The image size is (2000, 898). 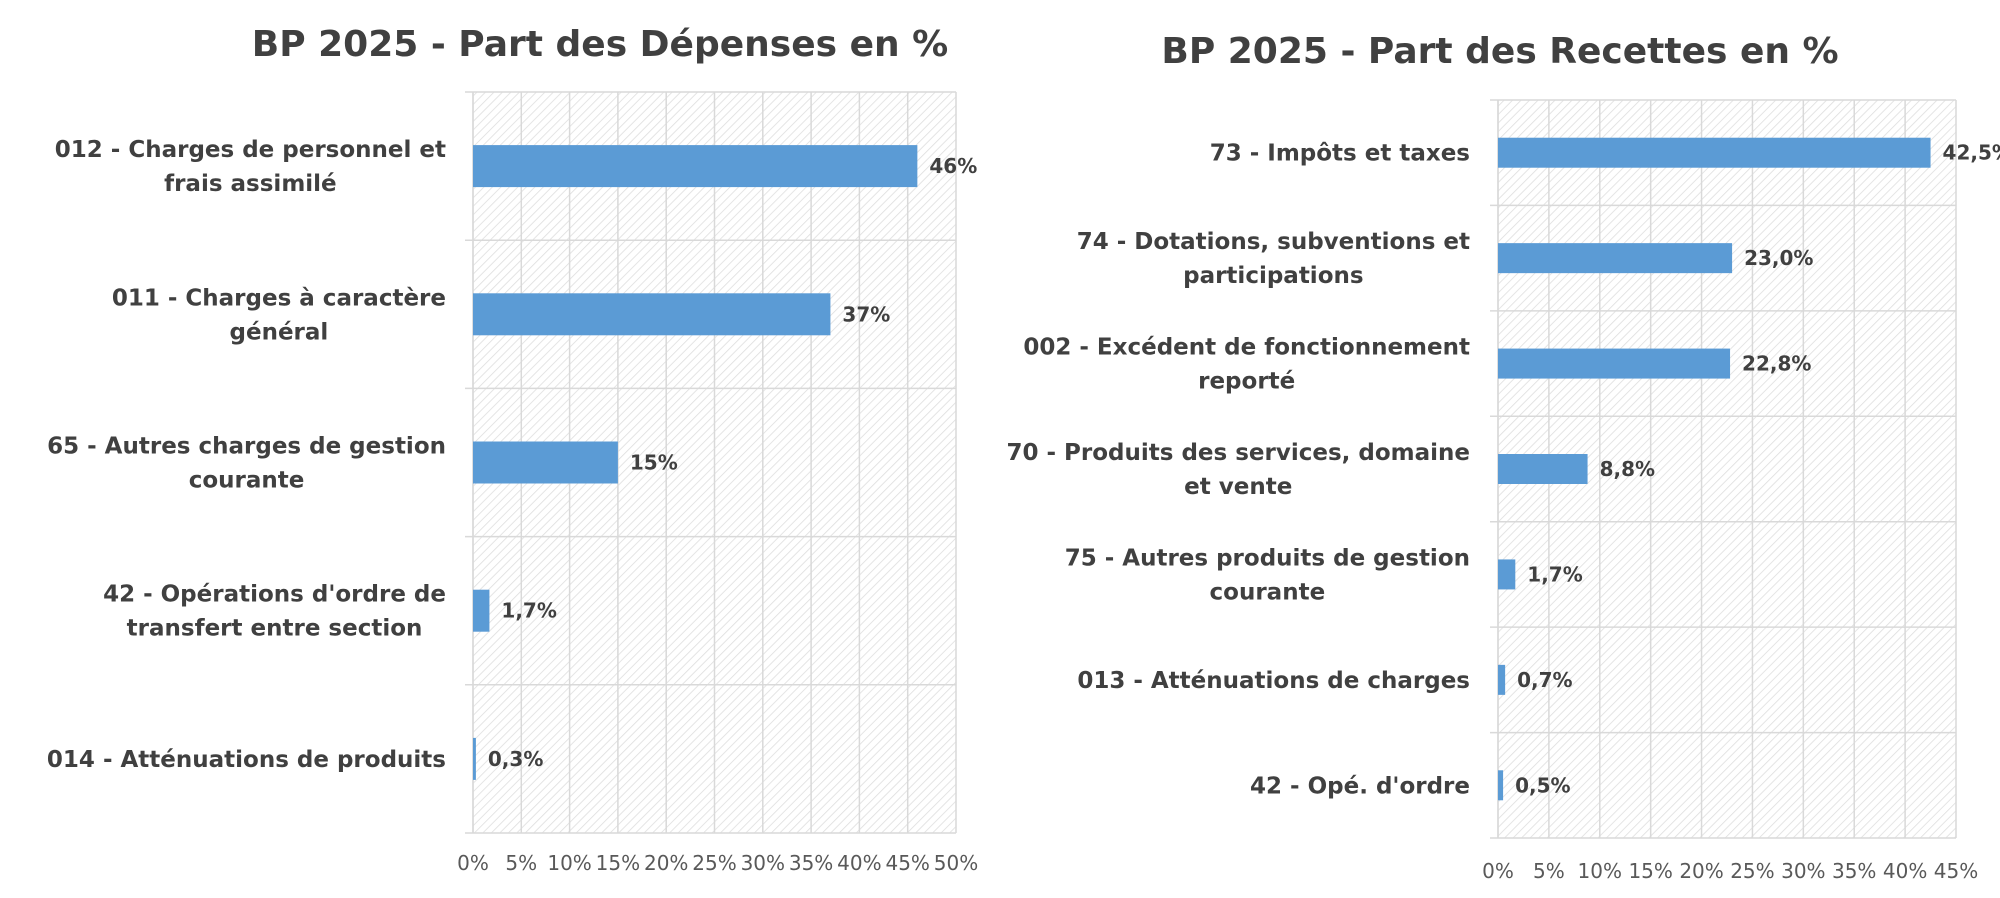 I want to click on recettes-tick-label: 5%, so click(x=1549, y=871).